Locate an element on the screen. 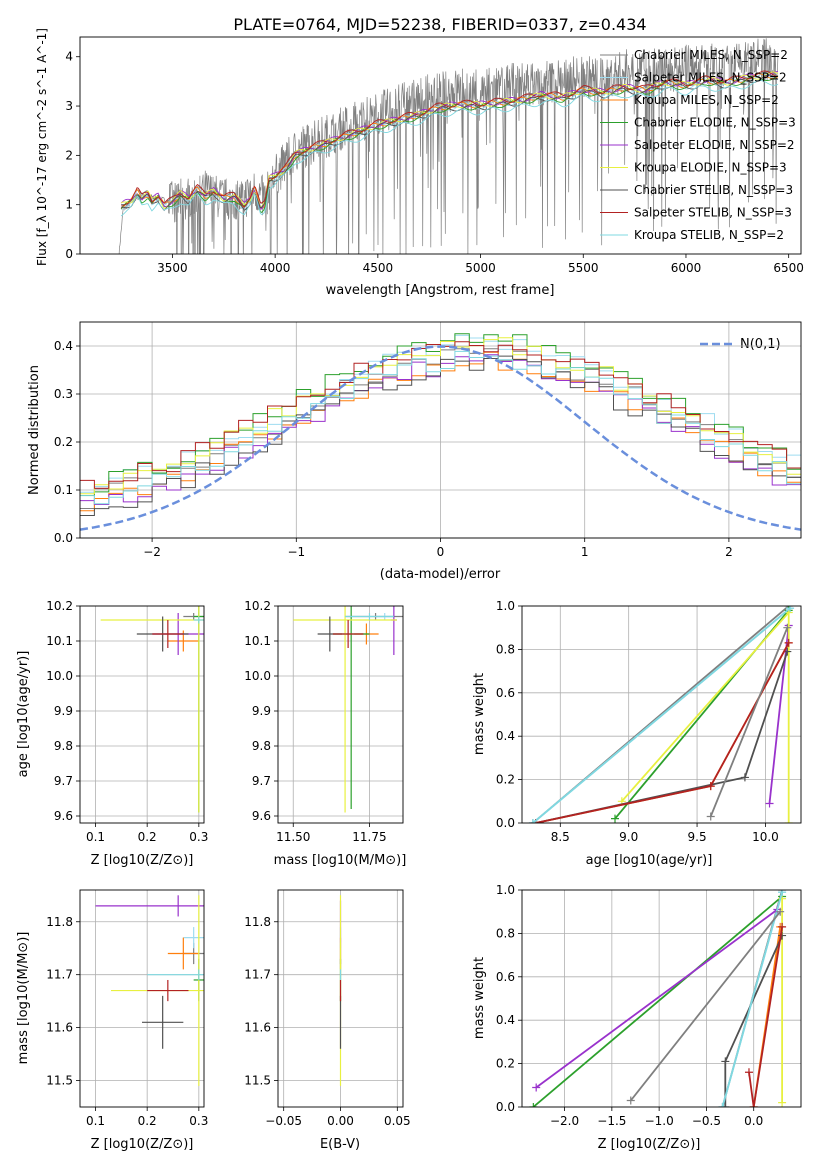 This screenshot has width=819, height=1170. legend-label-1: Chabrier MILES, N_SSP=2 is located at coordinates (711, 55).